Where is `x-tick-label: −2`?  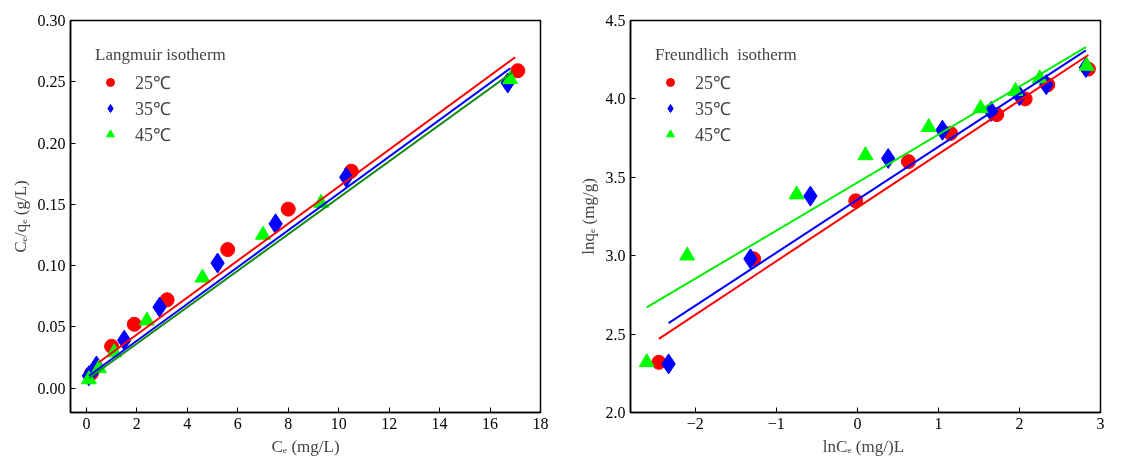 x-tick-label: −2 is located at coordinates (695, 423).